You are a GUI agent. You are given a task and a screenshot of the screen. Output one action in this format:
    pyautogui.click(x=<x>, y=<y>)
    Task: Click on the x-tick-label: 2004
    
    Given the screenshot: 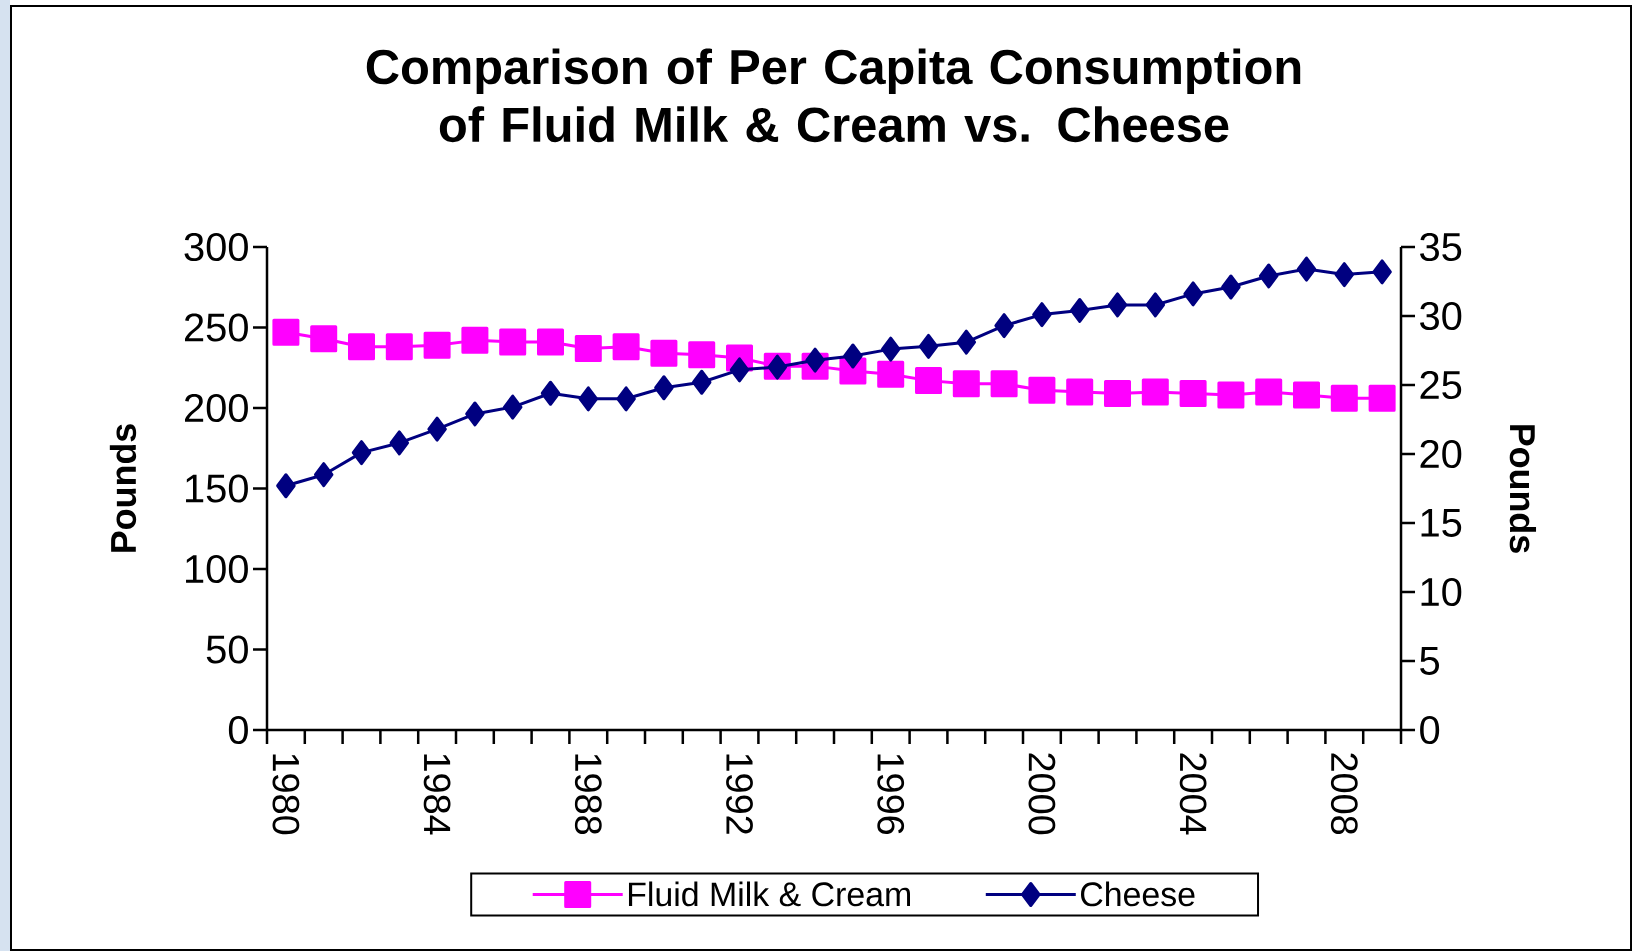 What is the action you would take?
    pyautogui.click(x=1193, y=794)
    